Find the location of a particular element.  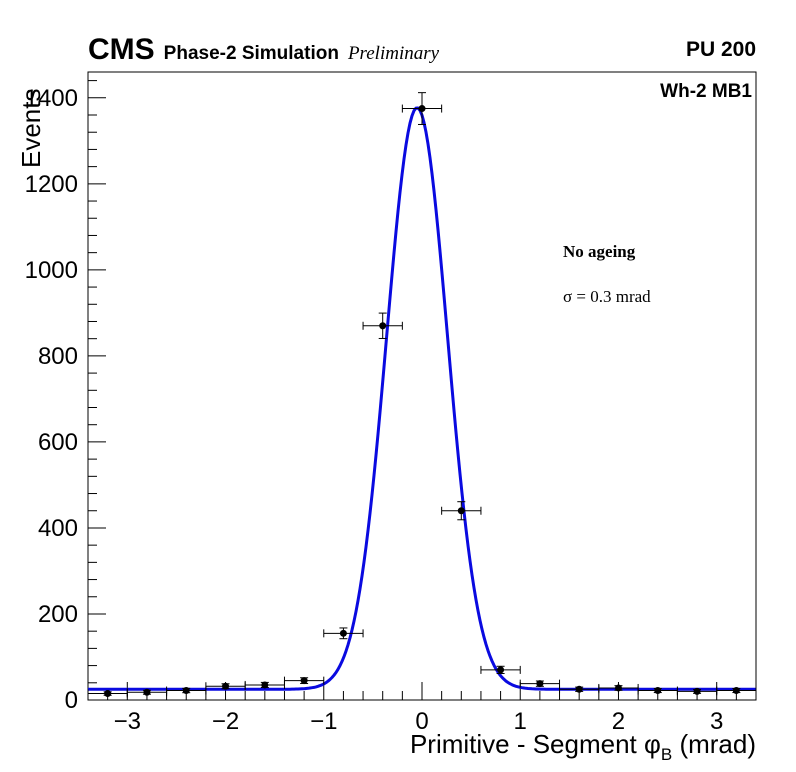

phi-subscript: B is located at coordinates (666, 754).